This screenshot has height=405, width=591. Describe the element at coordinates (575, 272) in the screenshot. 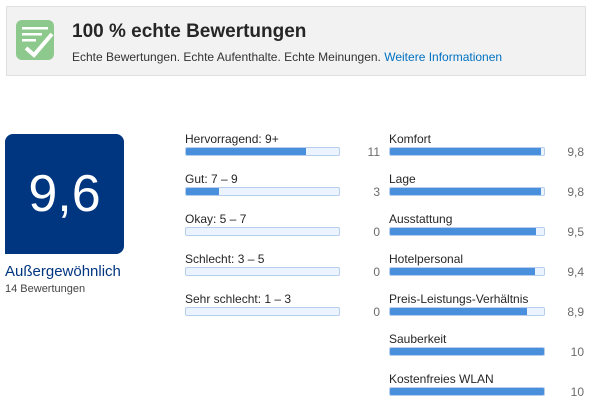

I see `score-value: 9,4` at that location.